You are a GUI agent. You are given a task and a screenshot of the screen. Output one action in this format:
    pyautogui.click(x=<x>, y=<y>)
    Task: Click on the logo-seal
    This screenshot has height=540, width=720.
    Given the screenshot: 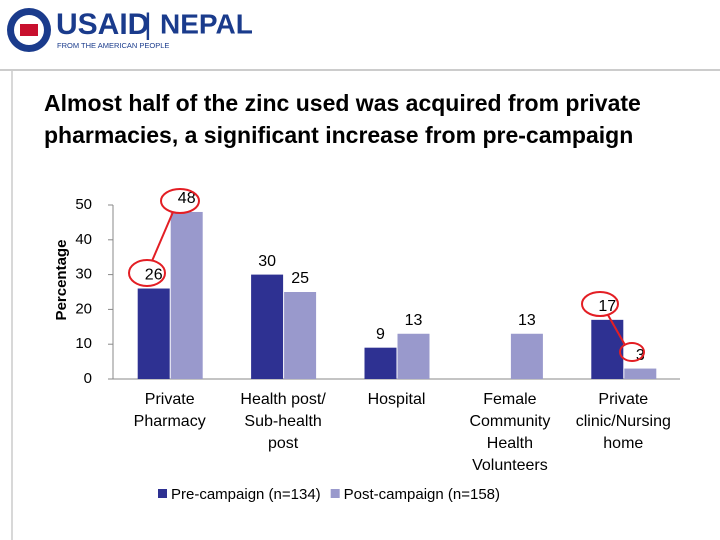 What is the action you would take?
    pyautogui.click(x=29, y=30)
    